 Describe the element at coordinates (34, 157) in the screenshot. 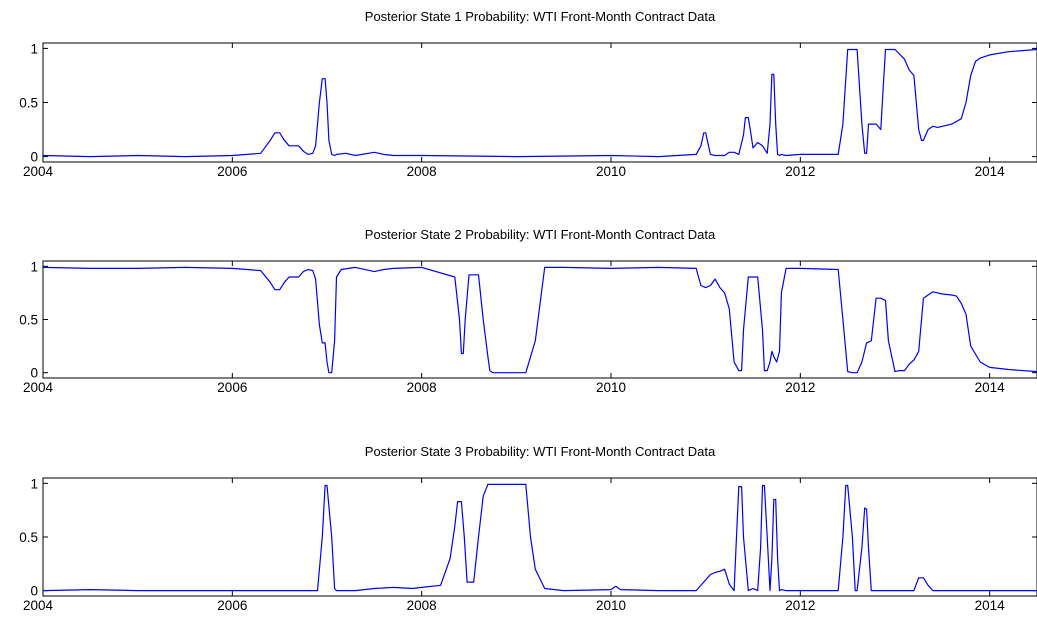

I see `subplot-1-ytick-label: 0` at that location.